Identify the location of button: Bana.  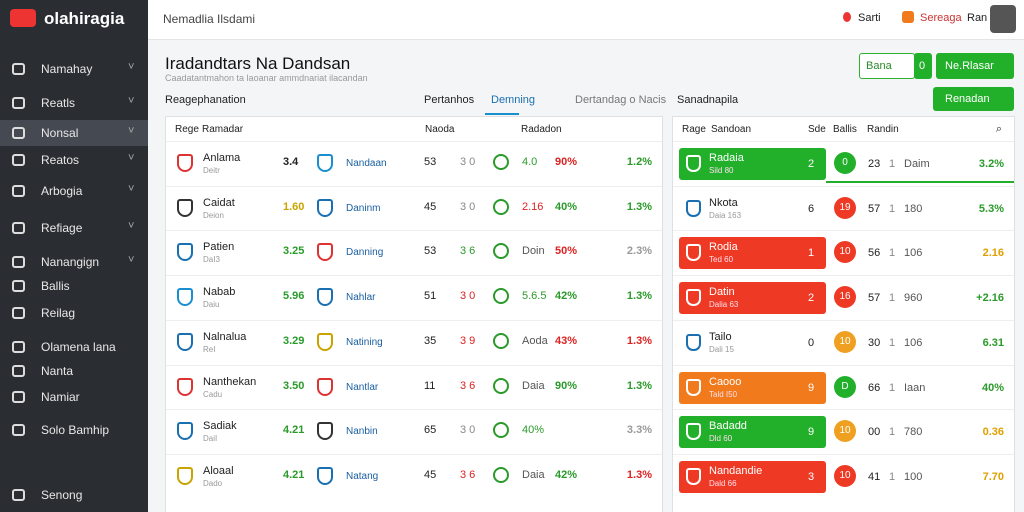
(879, 66).